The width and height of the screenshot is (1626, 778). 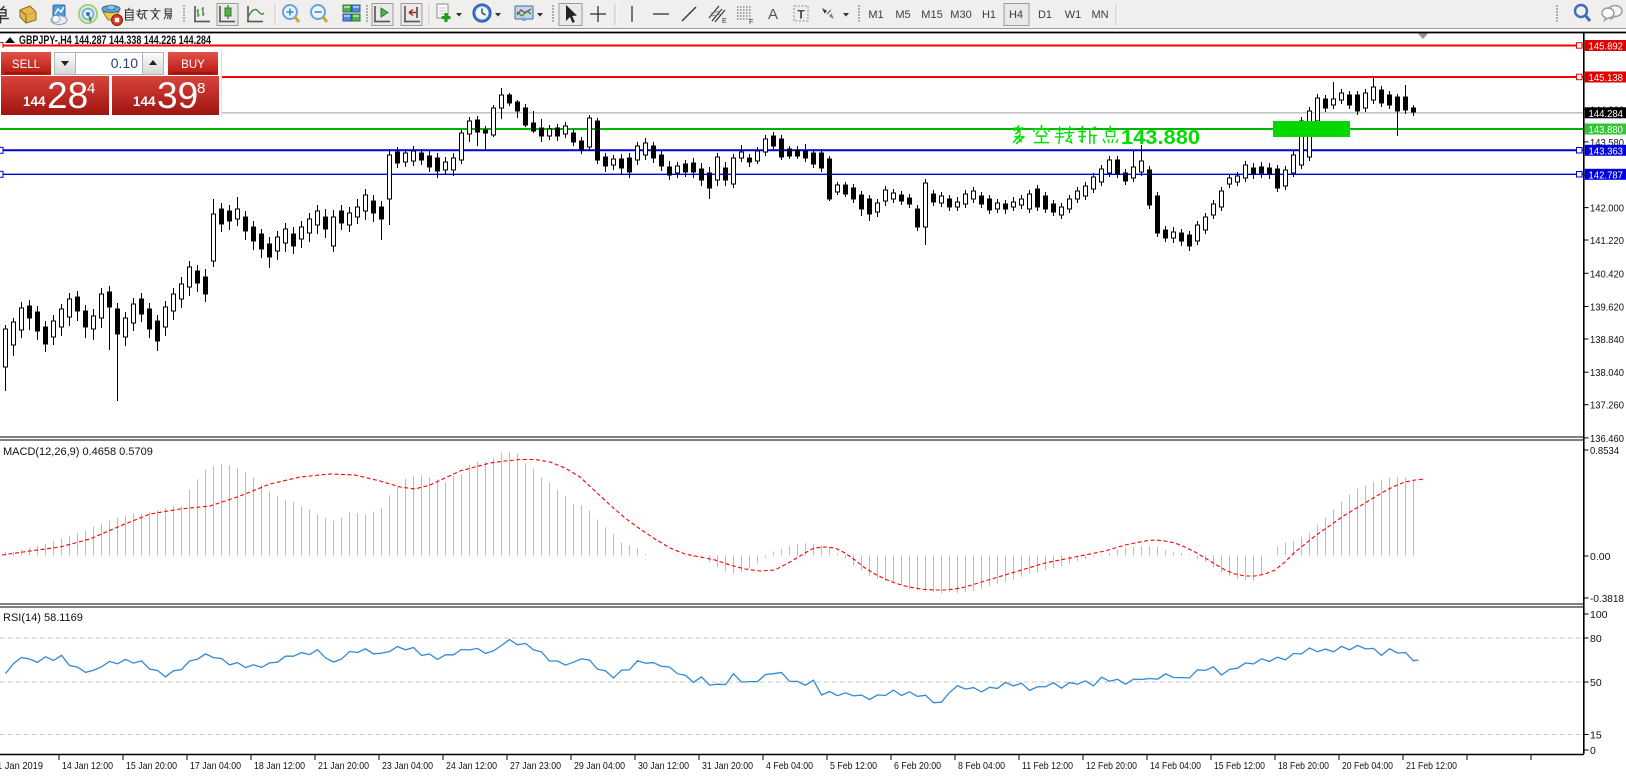 I want to click on svg-text: 0.10, so click(x=124, y=63).